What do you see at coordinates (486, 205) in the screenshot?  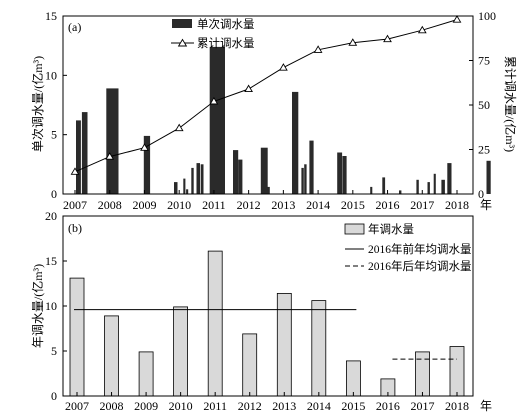 I see `panel-a-x-unit: 年` at bounding box center [486, 205].